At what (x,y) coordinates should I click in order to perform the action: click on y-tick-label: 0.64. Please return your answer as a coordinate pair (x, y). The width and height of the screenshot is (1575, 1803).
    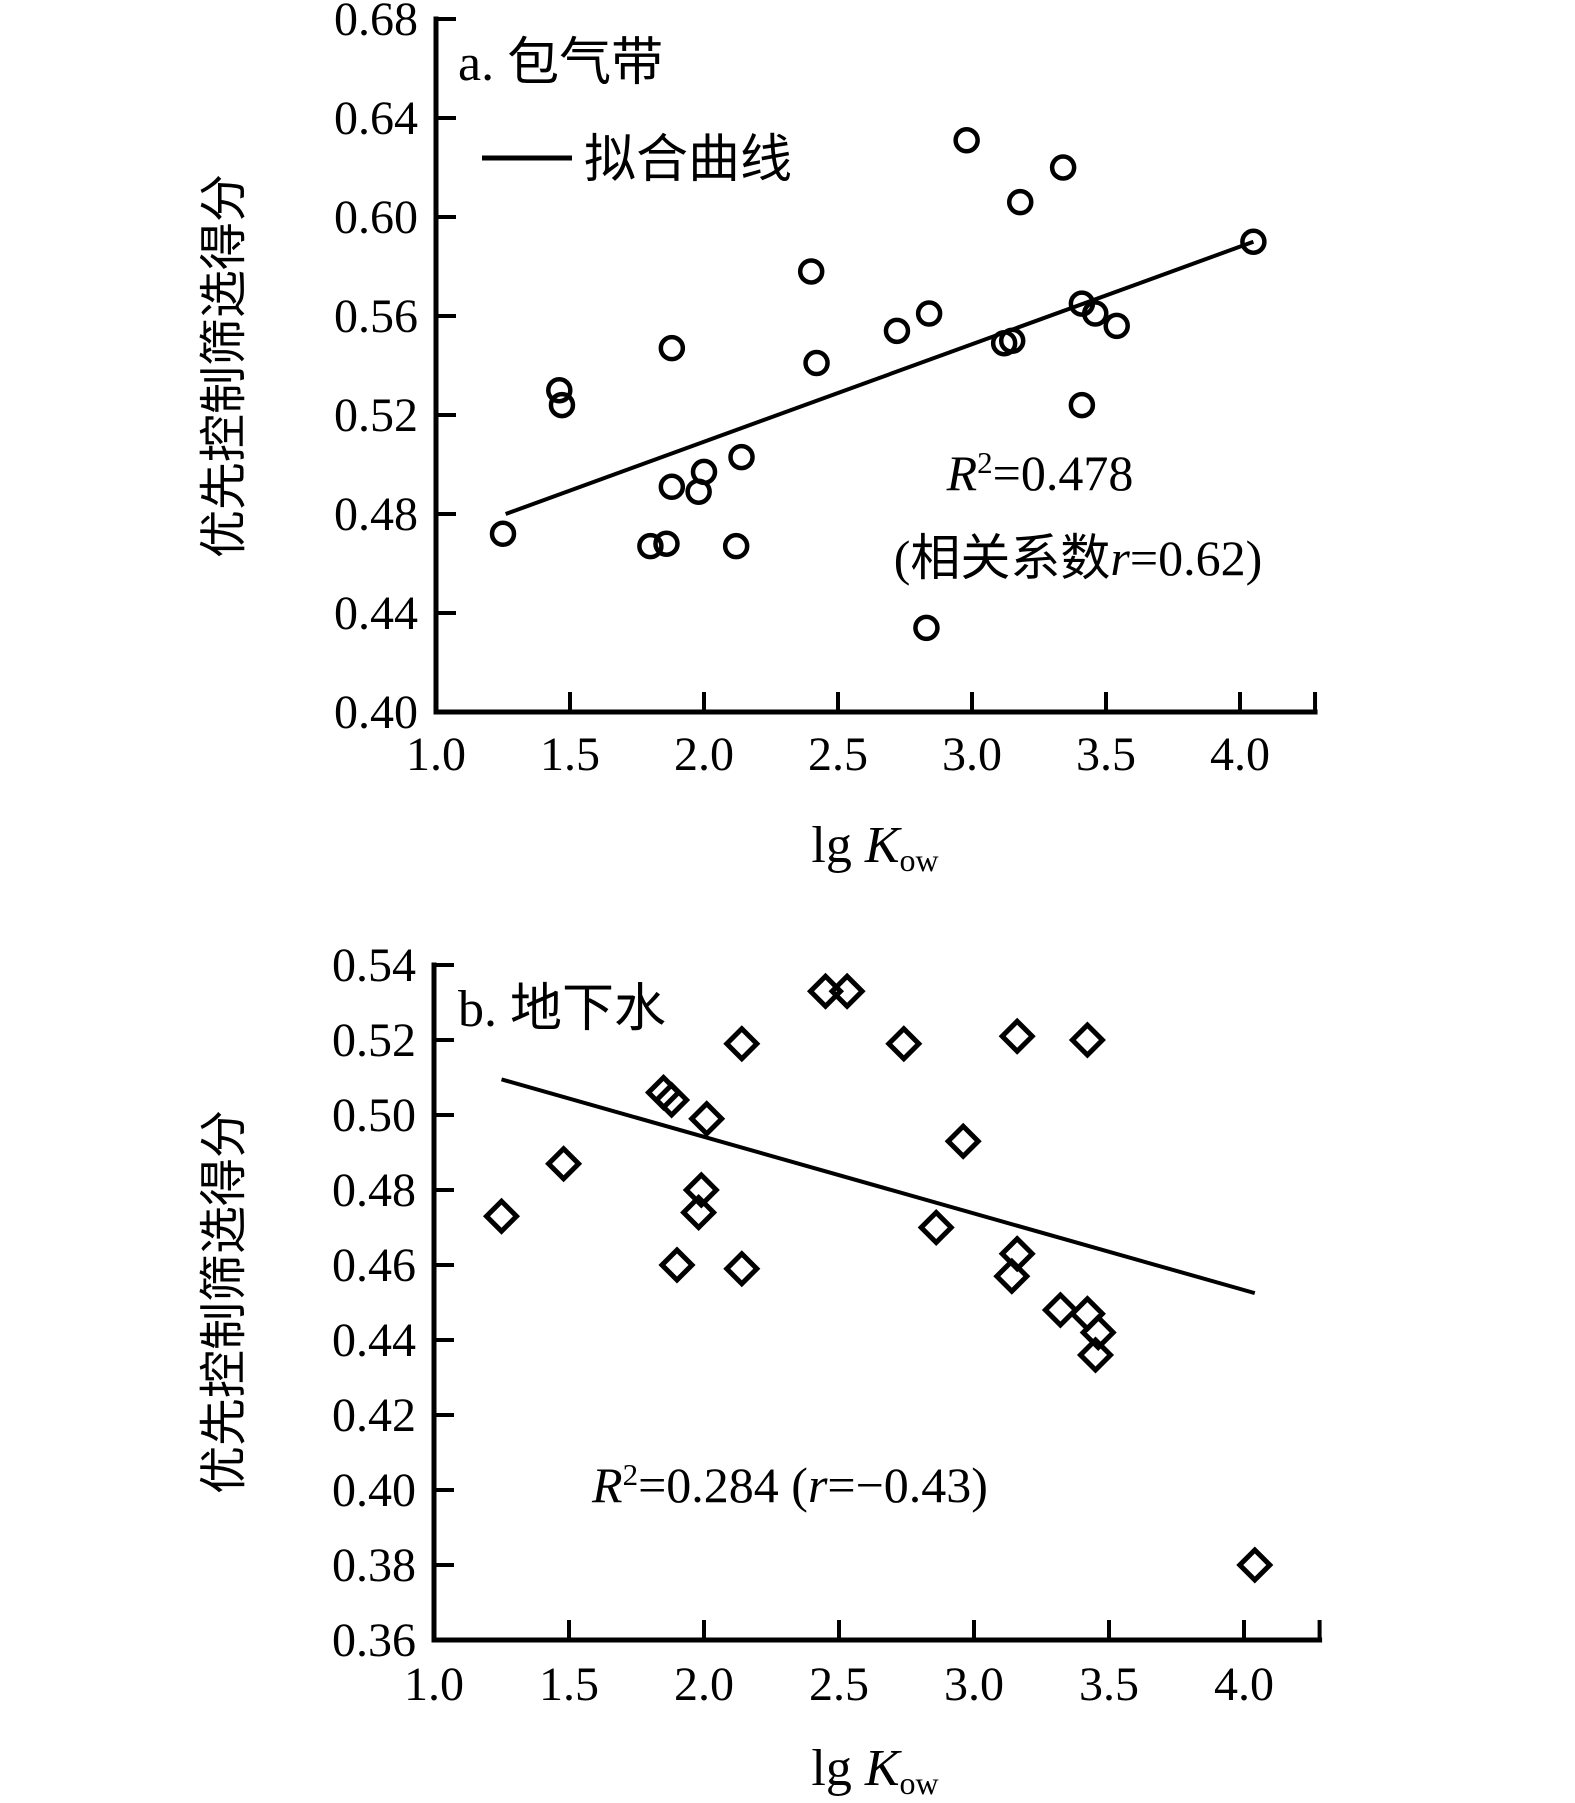
    Looking at the image, I should click on (376, 118).